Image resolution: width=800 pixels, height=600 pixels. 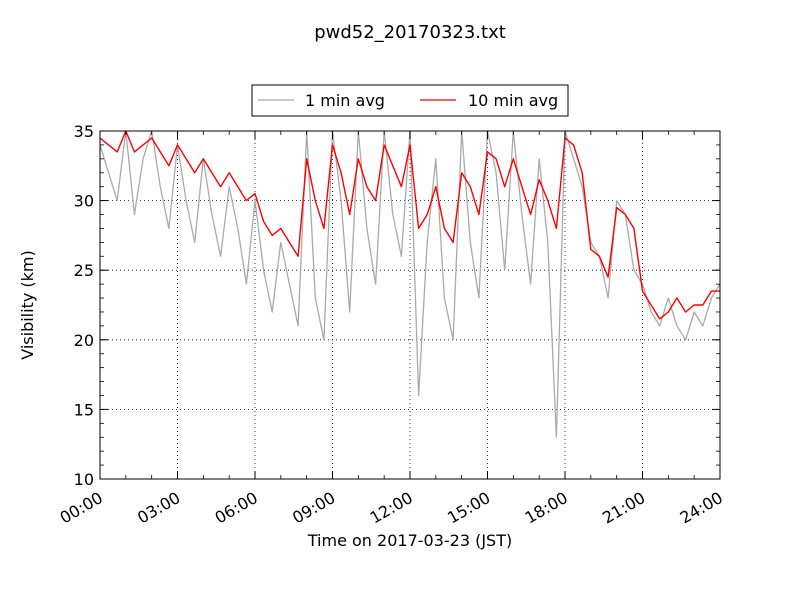 I want to click on legend-label-10min: 10 min avg, so click(x=513, y=100).